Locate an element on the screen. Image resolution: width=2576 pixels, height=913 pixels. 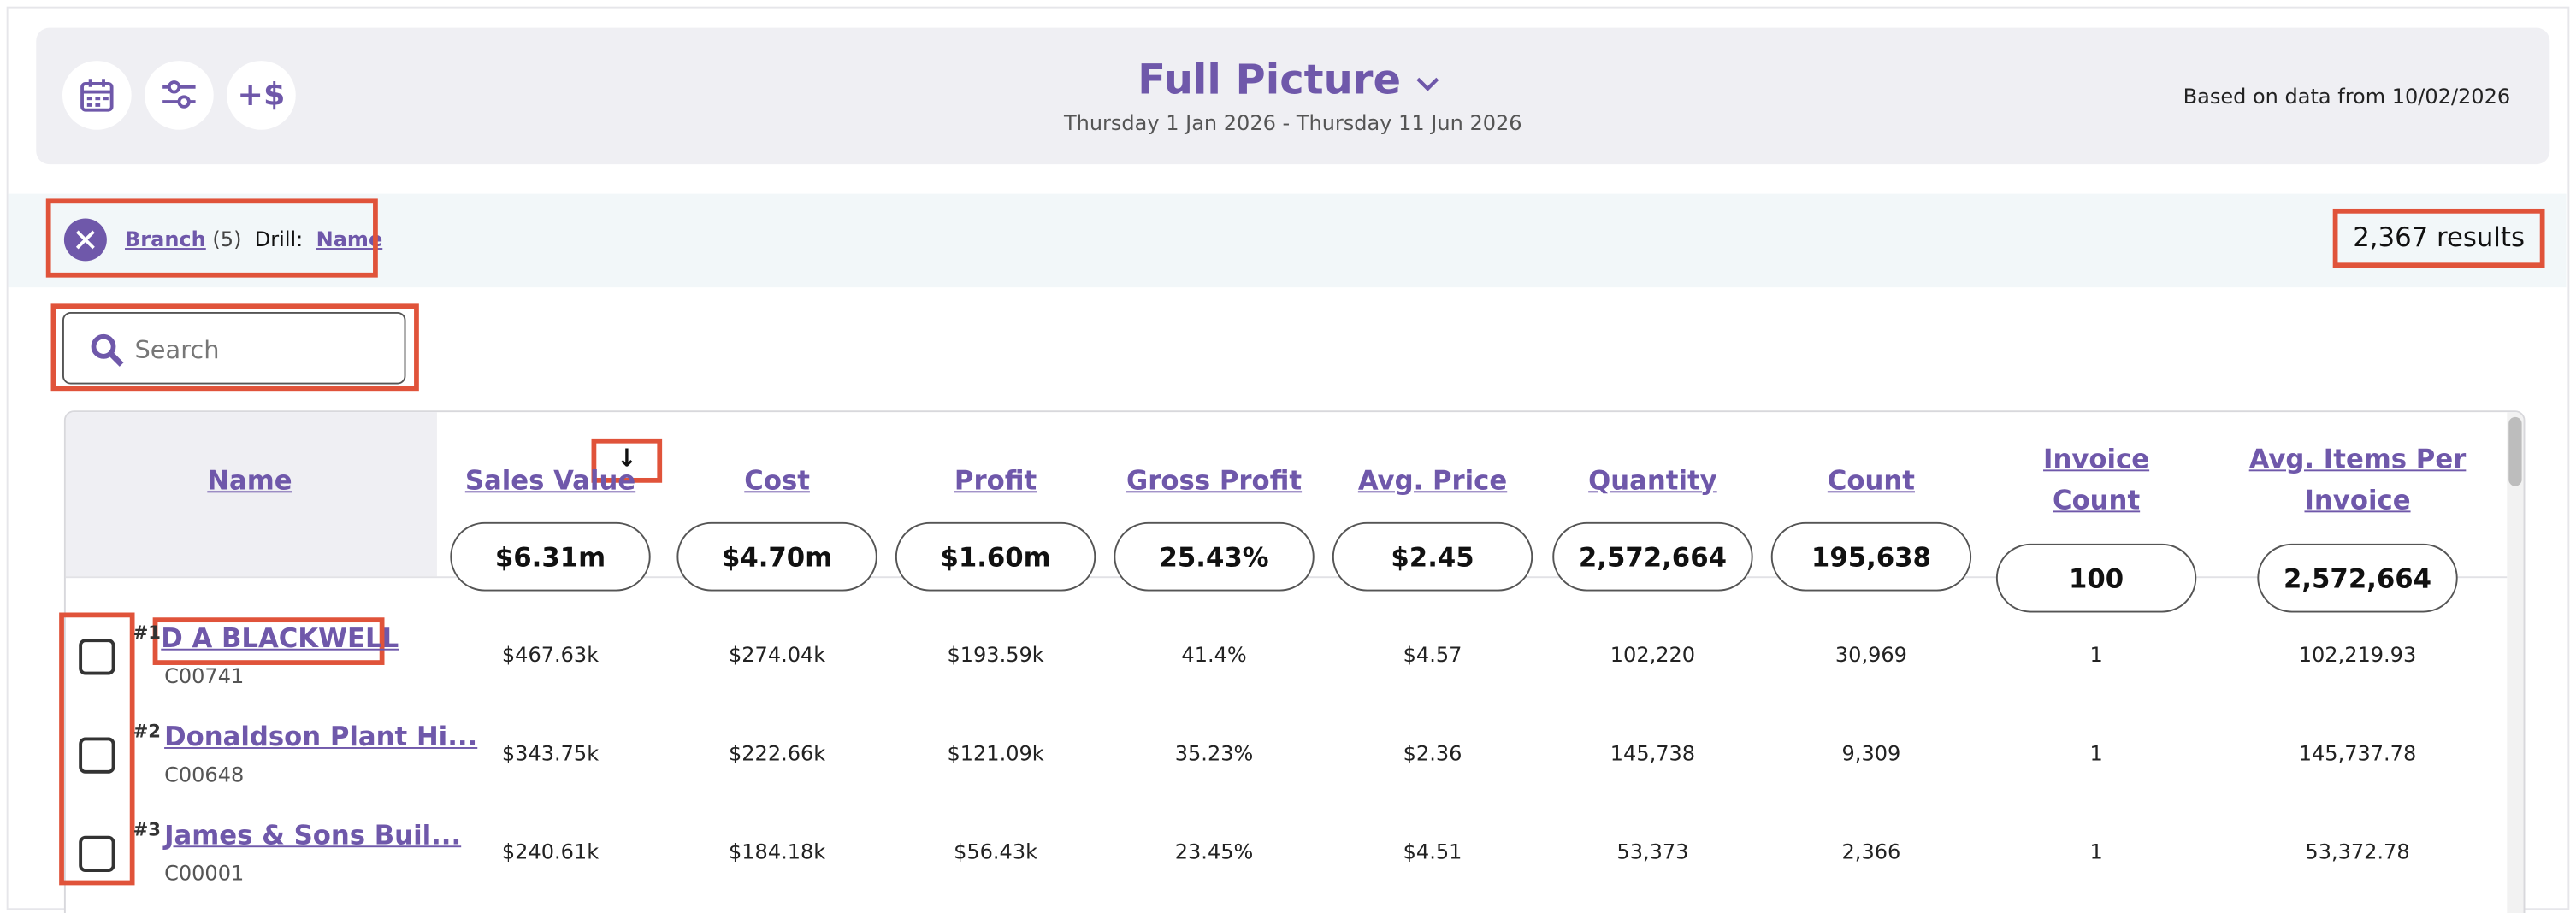
row-cell: 23.45% is located at coordinates (1214, 851).